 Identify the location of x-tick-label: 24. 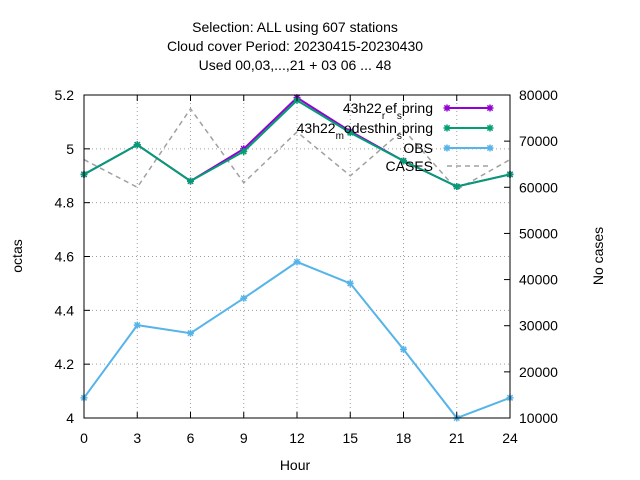
(510, 438).